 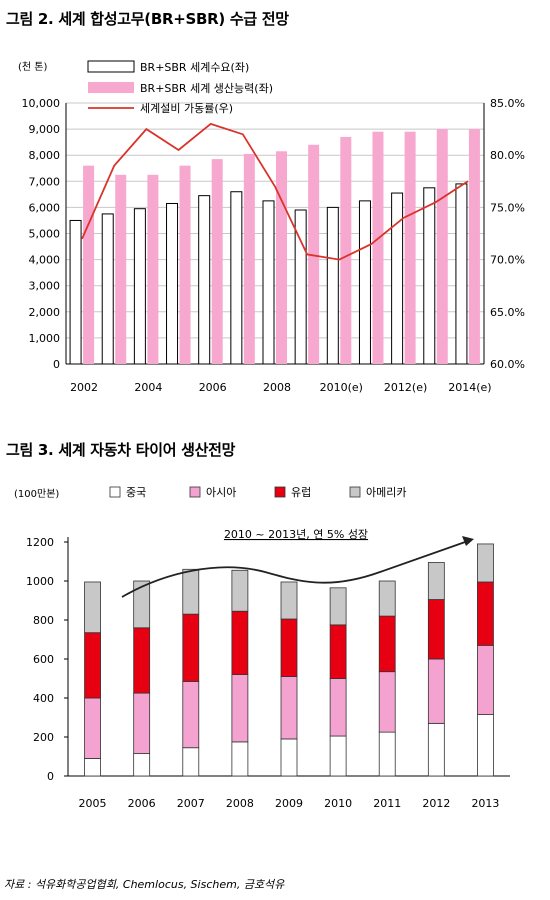 What do you see at coordinates (194, 67) in the screenshot?
I see `legend-label-demand: BR+SBR 세계수요(좌)` at bounding box center [194, 67].